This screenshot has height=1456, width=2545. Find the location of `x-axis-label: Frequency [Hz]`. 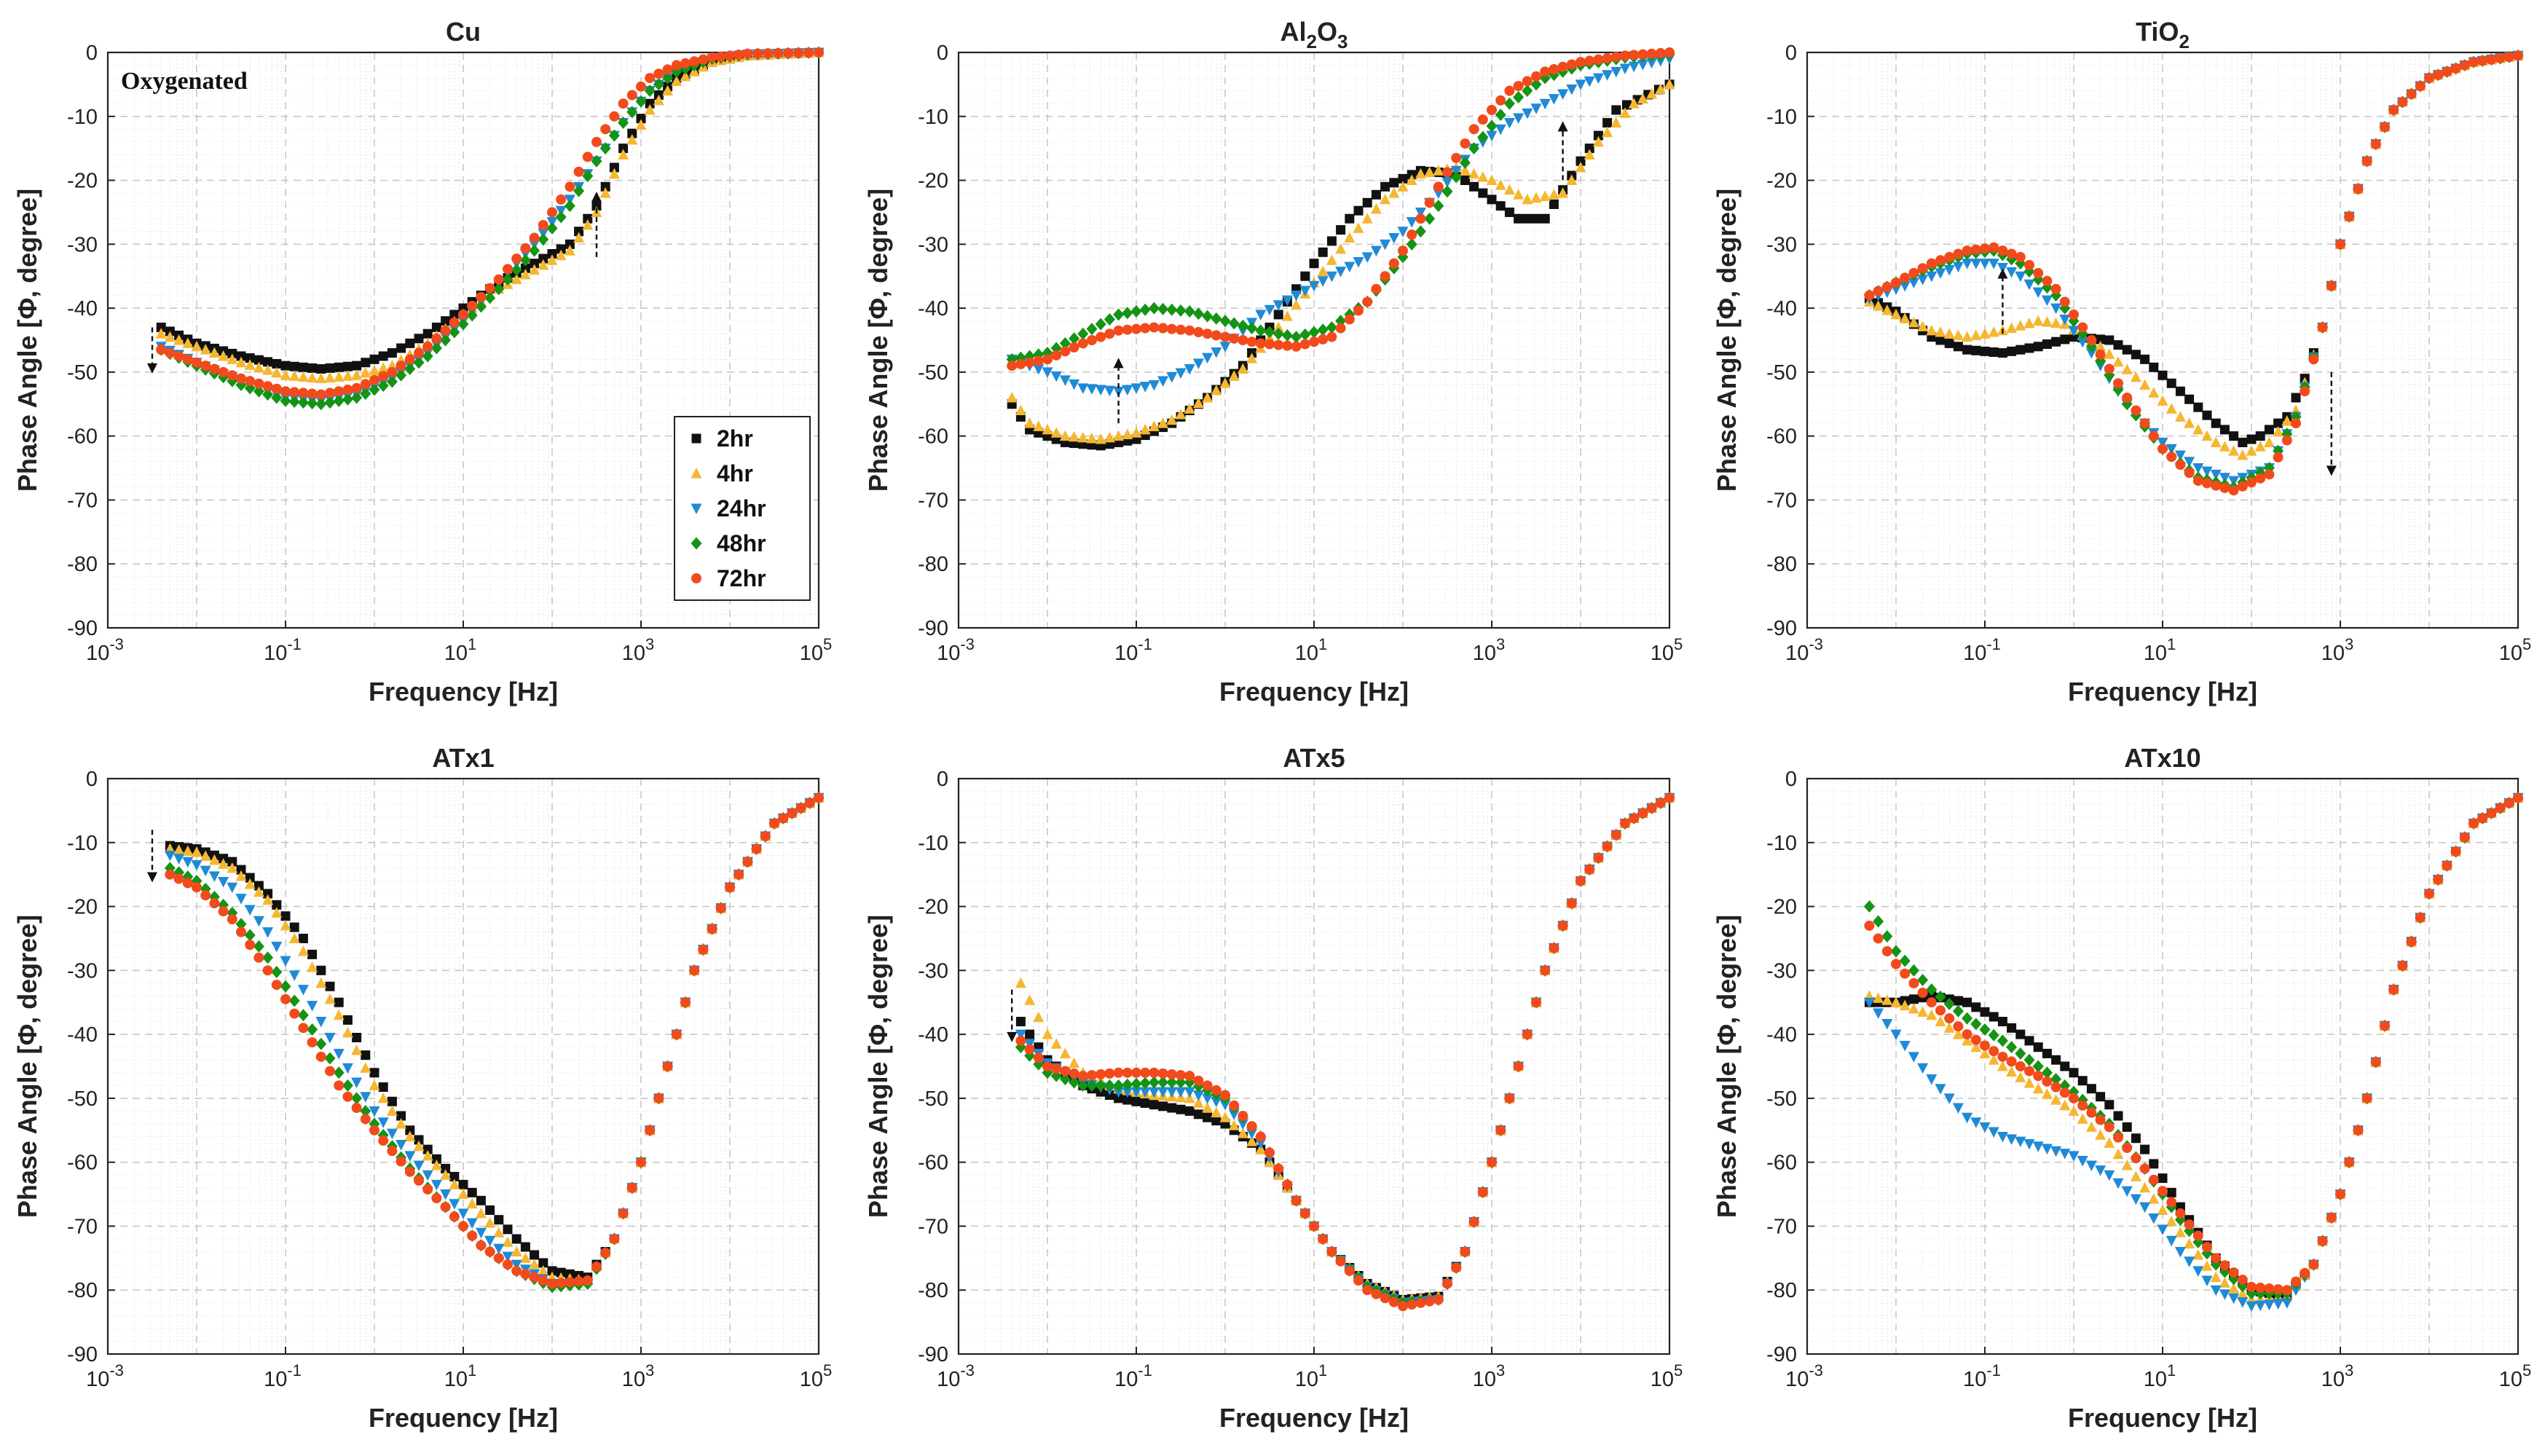

x-axis-label: Frequency [Hz] is located at coordinates (2162, 1418).